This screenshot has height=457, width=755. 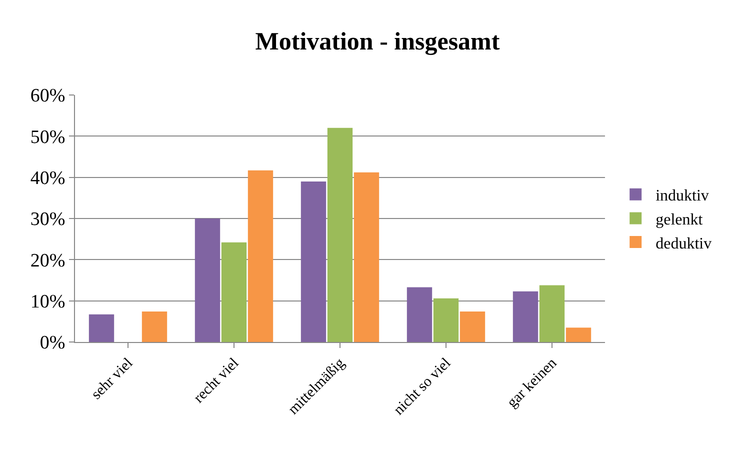 I want to click on y-tick-label: 20%, so click(x=48, y=261).